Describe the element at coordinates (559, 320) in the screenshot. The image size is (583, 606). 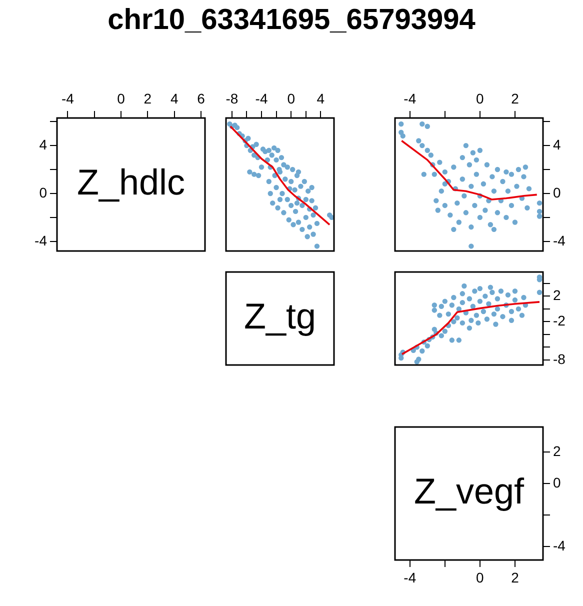
I see `y-tick-label: -2` at that location.